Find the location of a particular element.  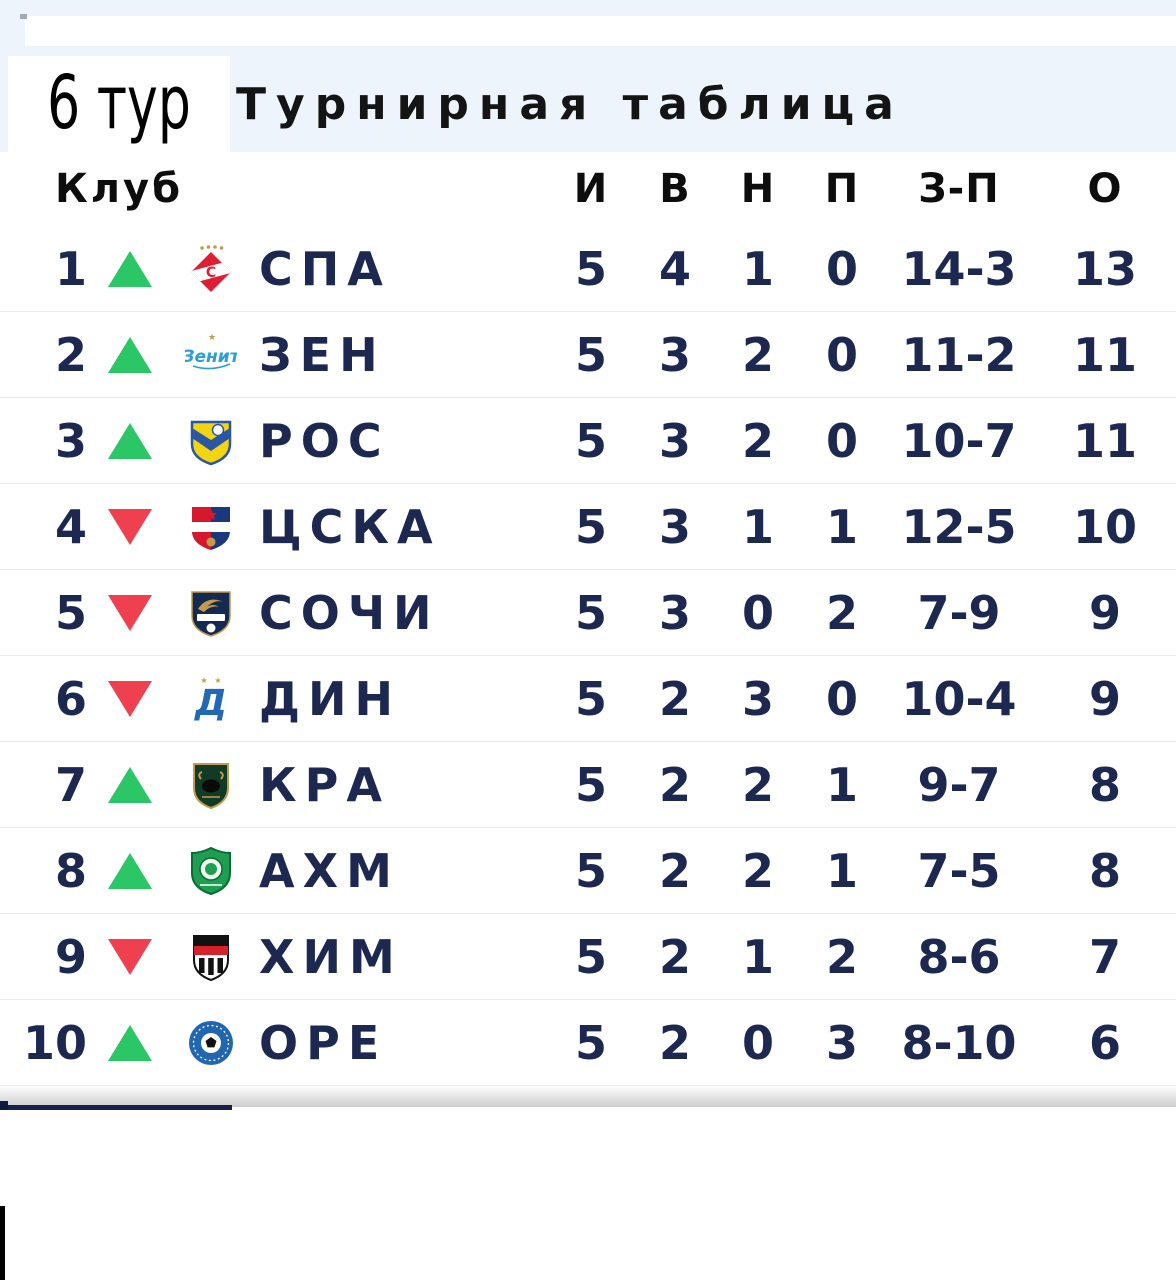

top-white-band is located at coordinates (600, 31).